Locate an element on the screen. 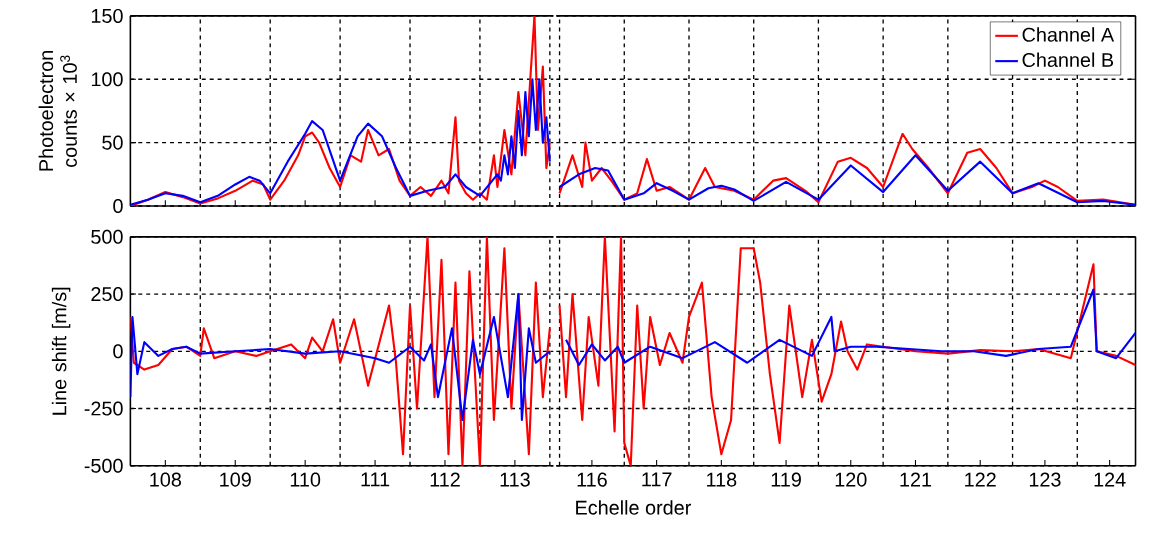  y-tick-label: 150 is located at coordinates (107, 15).